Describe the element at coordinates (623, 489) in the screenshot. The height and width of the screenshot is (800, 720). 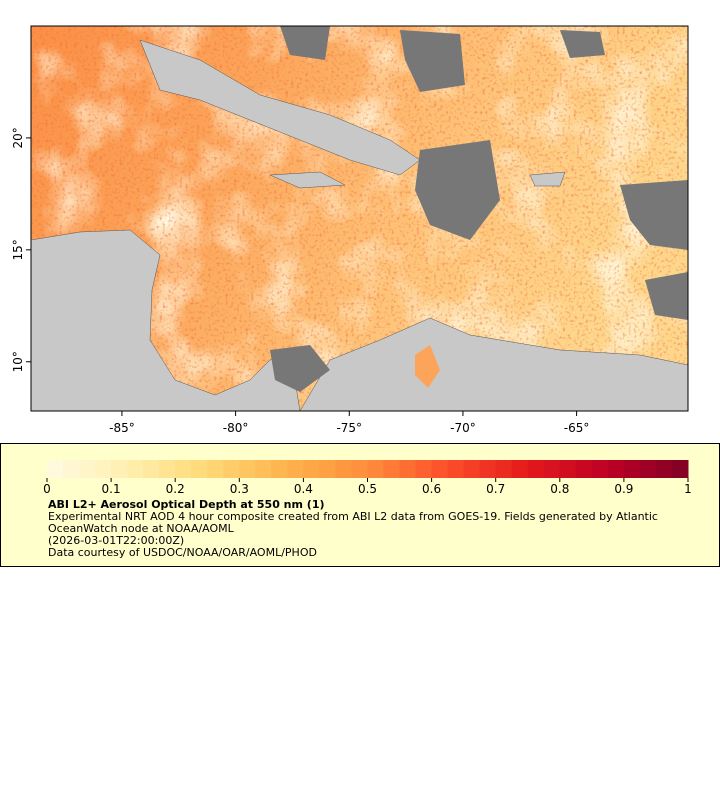
I see `colorbar-tick-label: 0.9` at that location.